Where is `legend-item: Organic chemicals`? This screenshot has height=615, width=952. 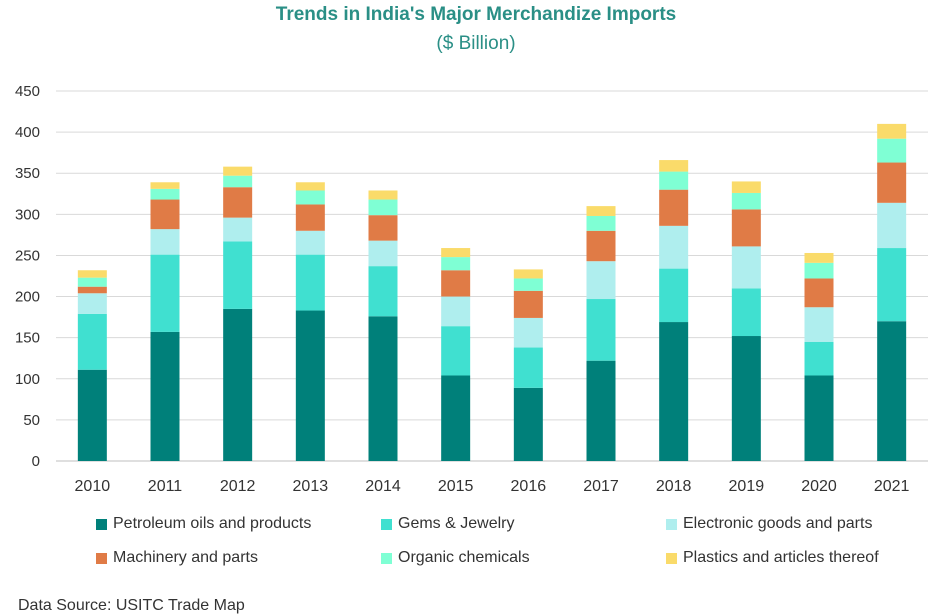
legend-item: Organic chemicals is located at coordinates (455, 558).